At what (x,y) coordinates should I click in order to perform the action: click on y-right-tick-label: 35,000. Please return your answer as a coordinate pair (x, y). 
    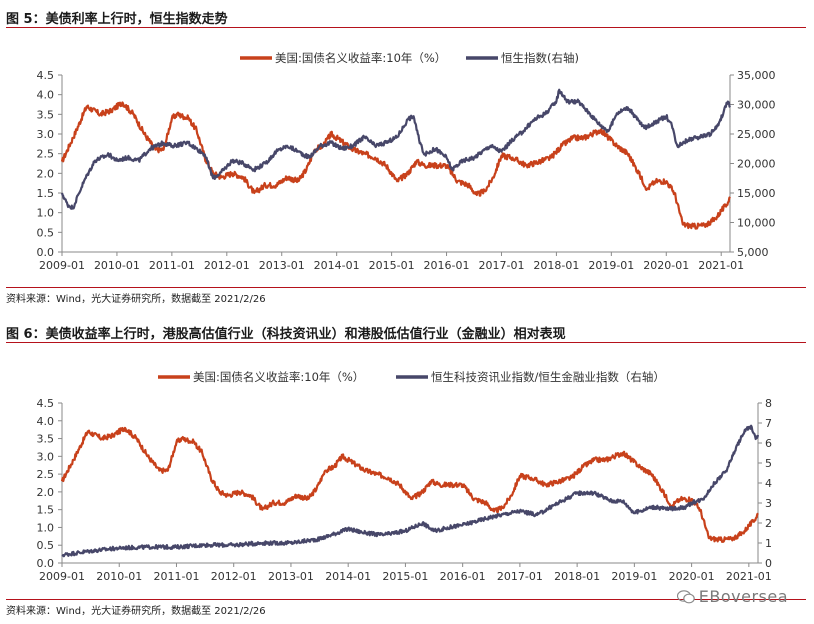
    Looking at the image, I should click on (756, 75).